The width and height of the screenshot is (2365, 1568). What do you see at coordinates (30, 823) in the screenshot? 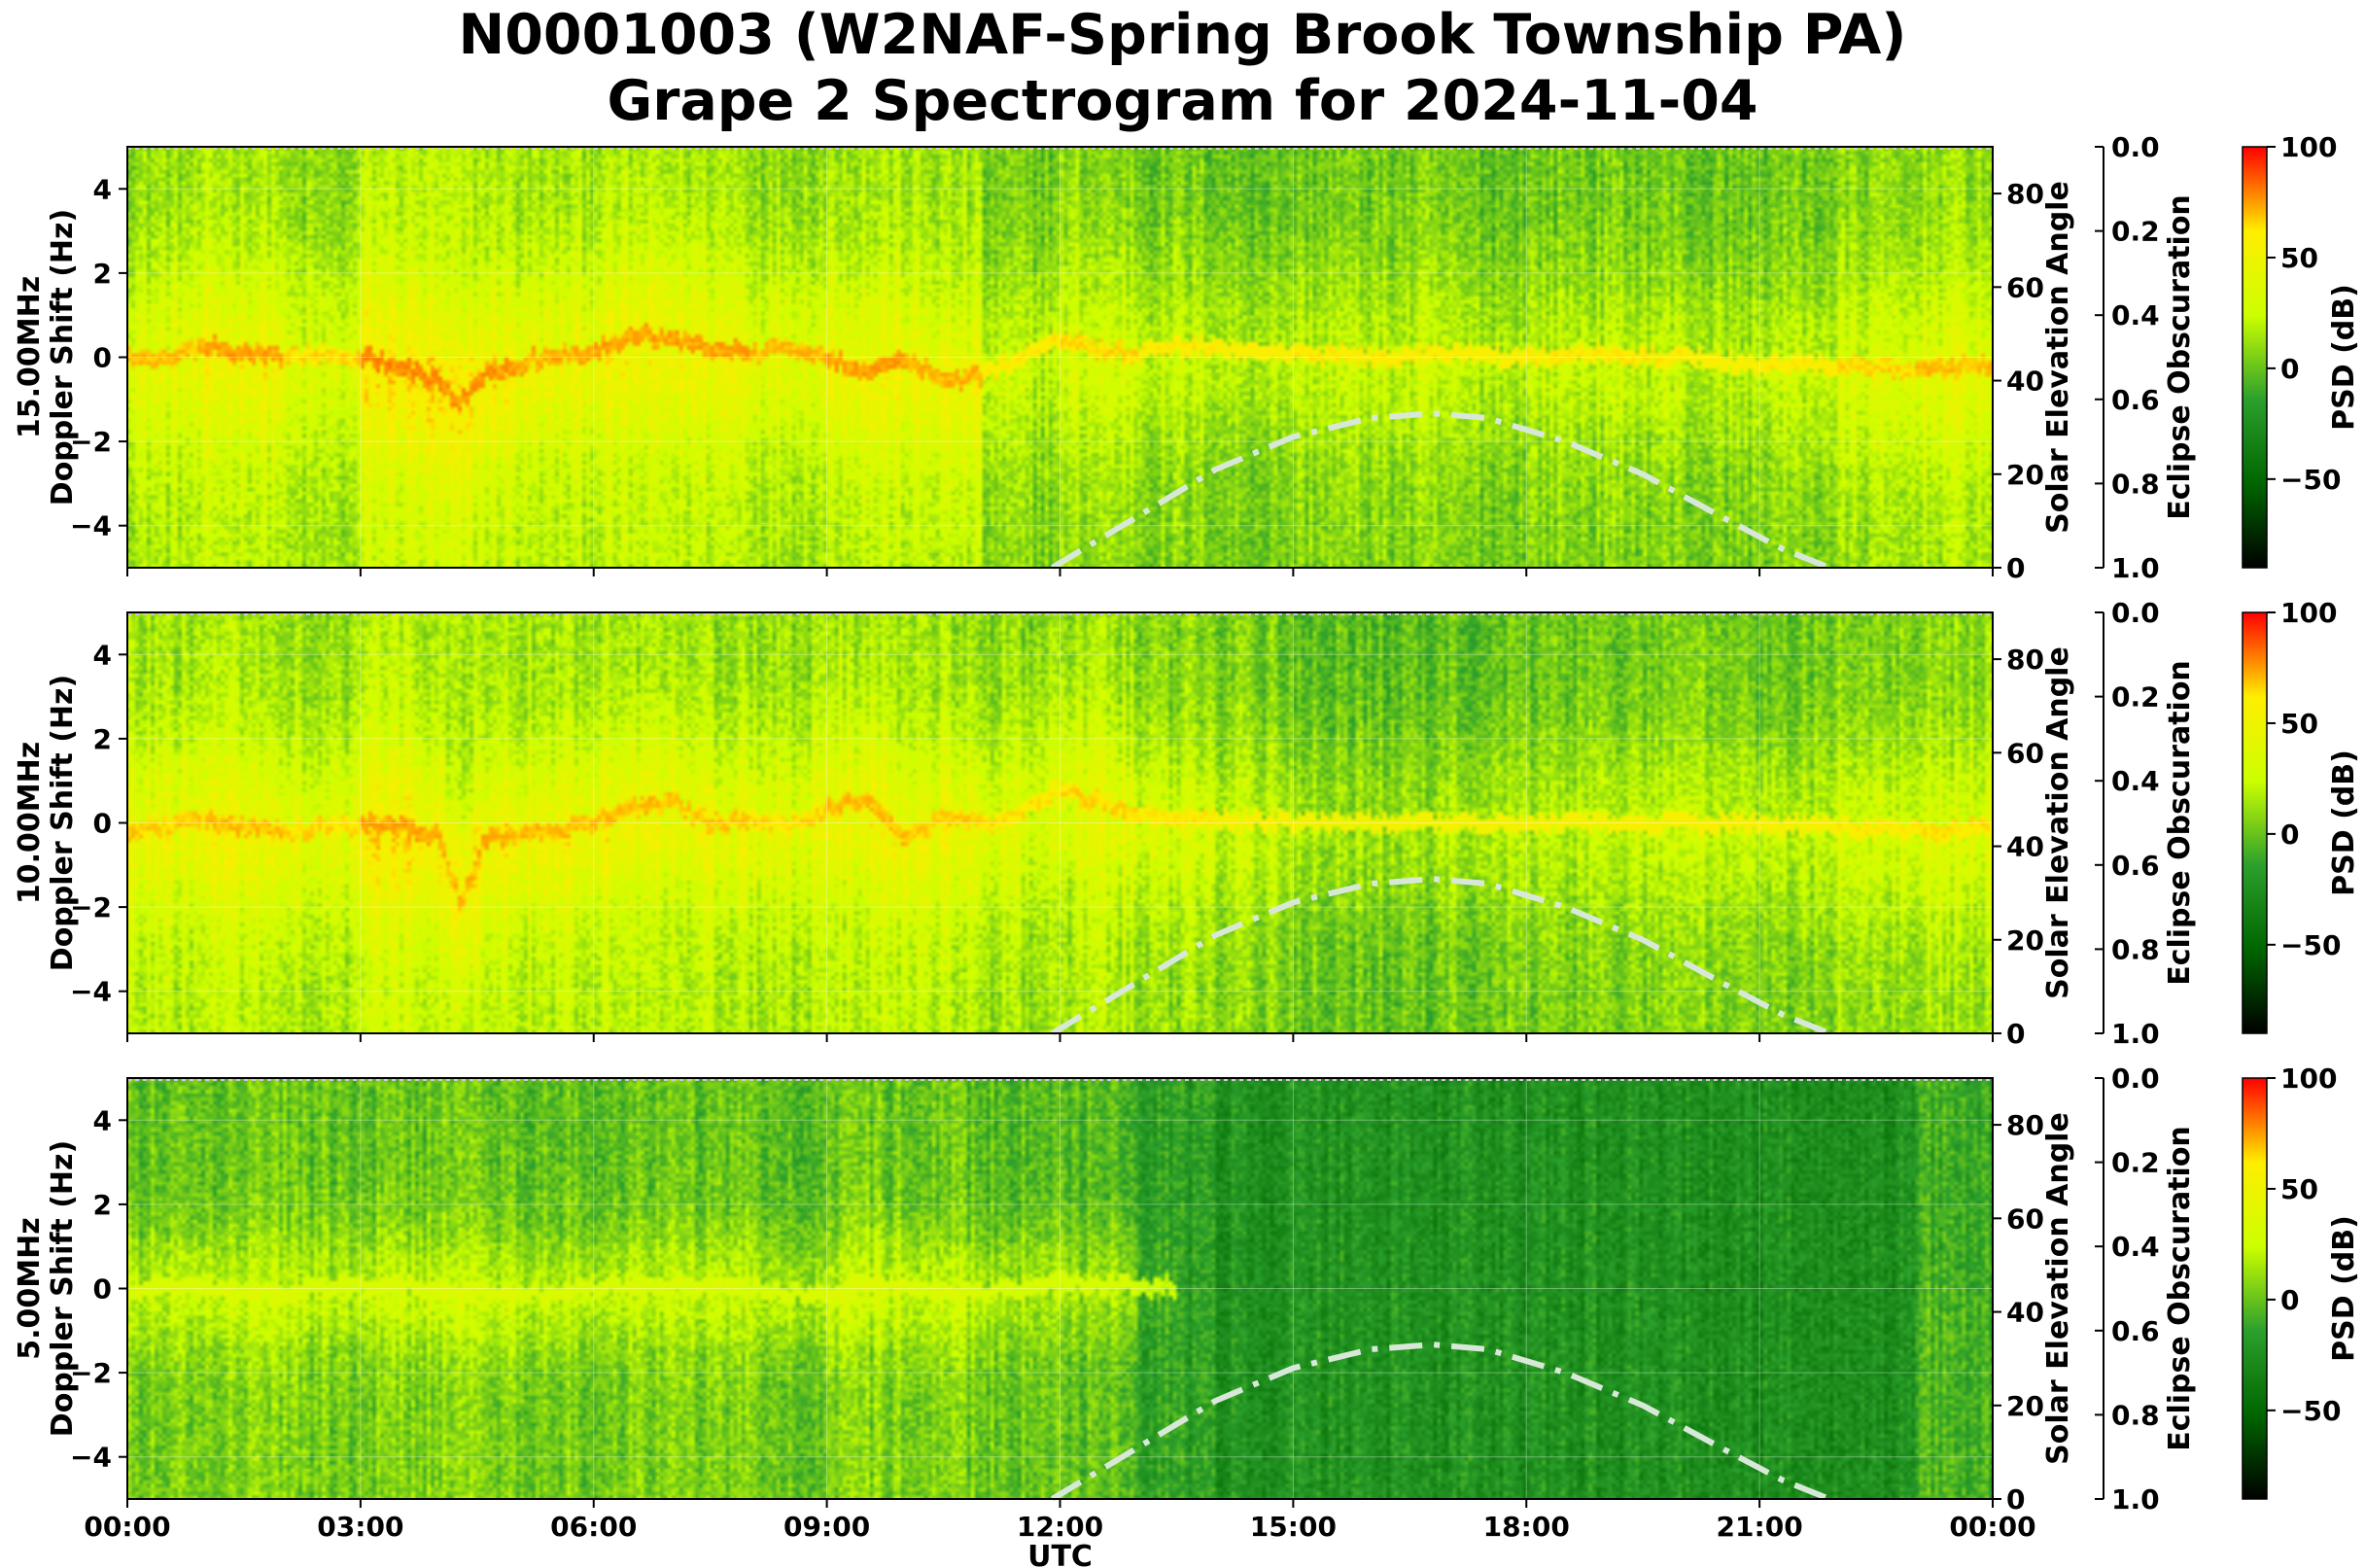
I see `panel-frequency-label: 10.00MHz` at bounding box center [30, 823].